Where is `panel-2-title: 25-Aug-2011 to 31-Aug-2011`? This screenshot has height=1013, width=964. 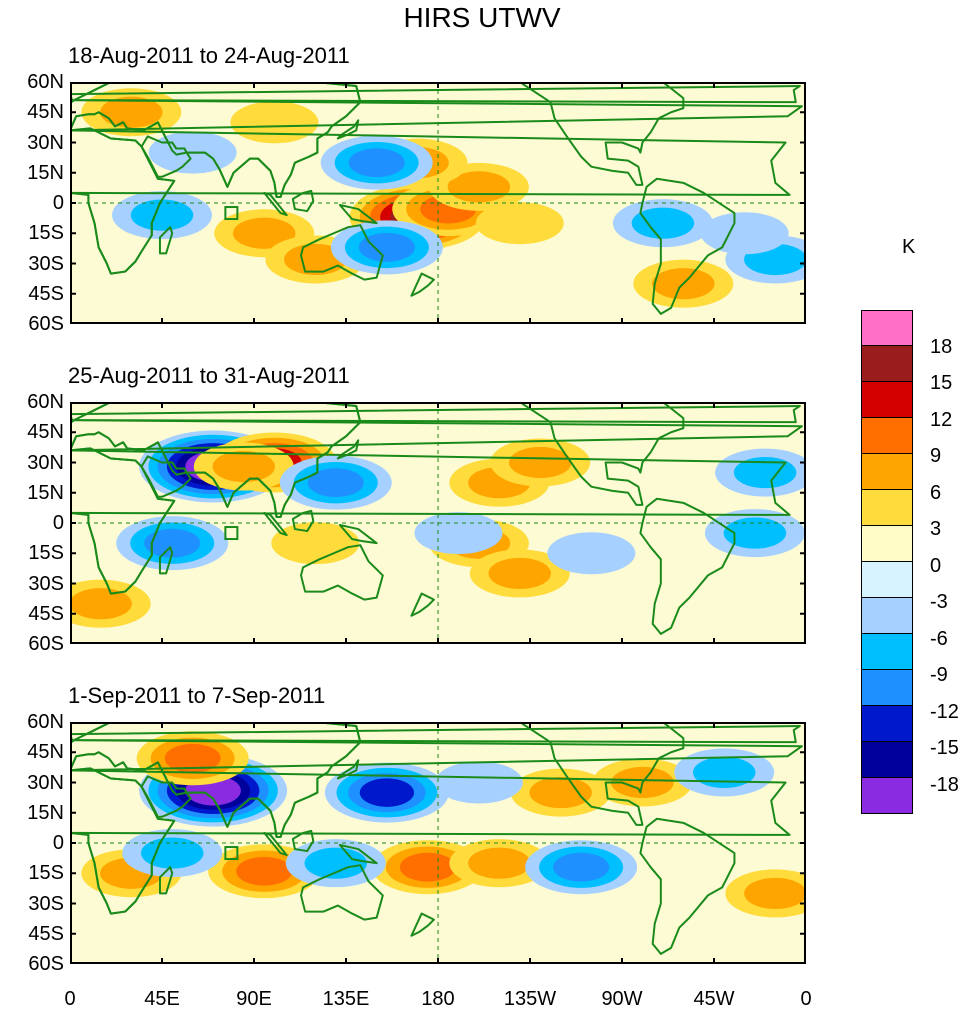
panel-2-title: 25-Aug-2011 to 31-Aug-2011 is located at coordinates (209, 375).